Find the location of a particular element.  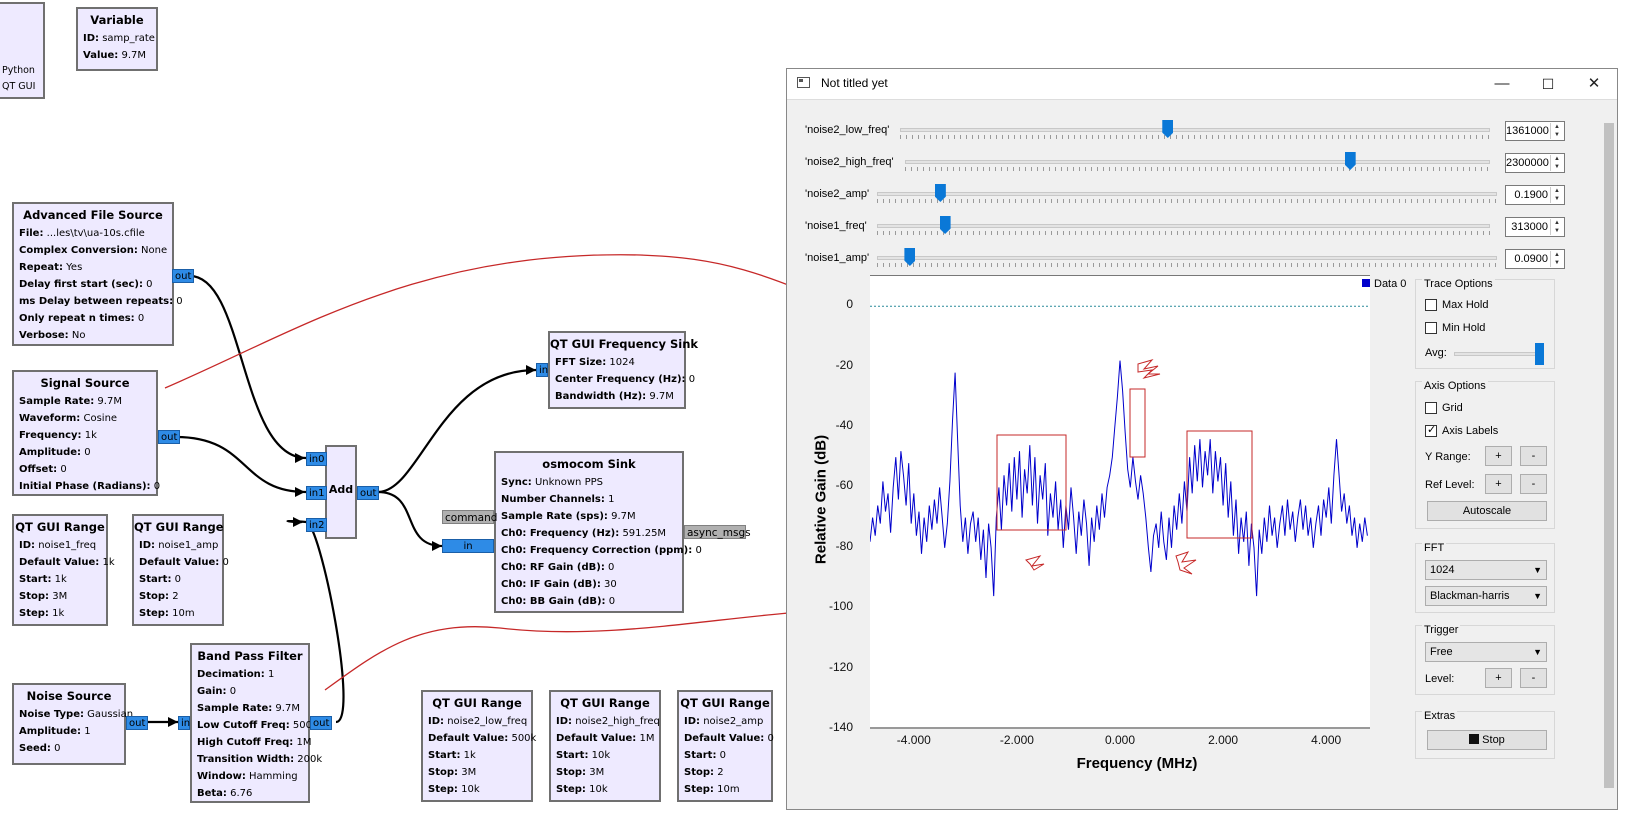

trigger-mode-select: Free ▼ is located at coordinates (1486, 652).